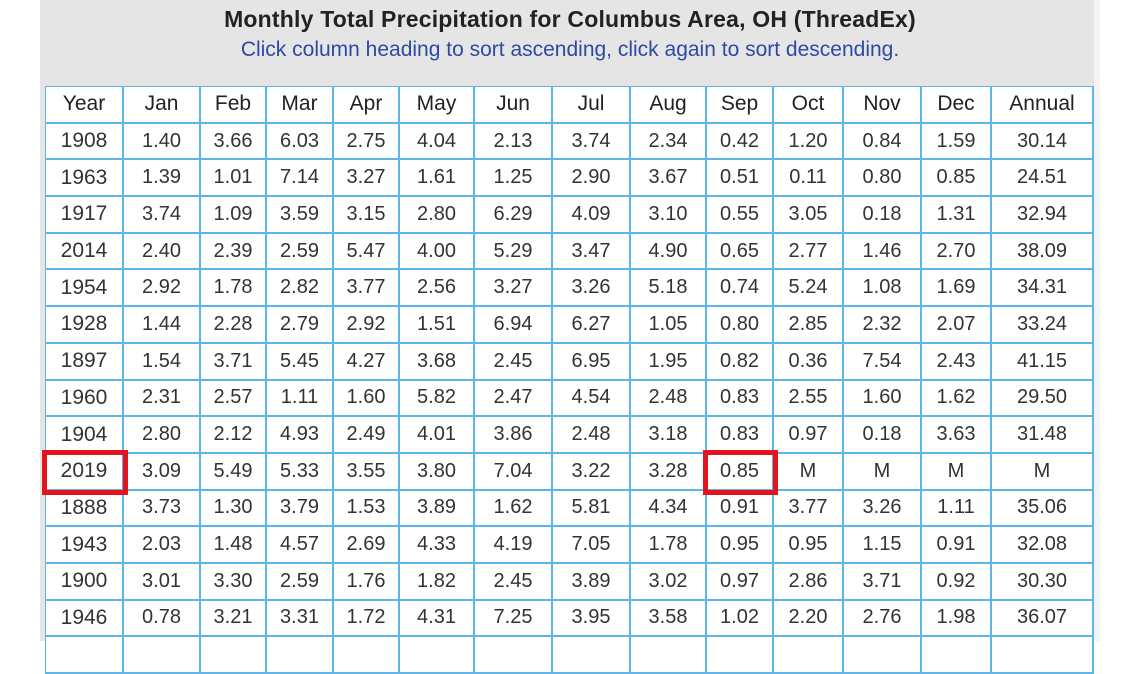  Describe the element at coordinates (809, 105) in the screenshot. I see `column-header-oct: Oct` at that location.